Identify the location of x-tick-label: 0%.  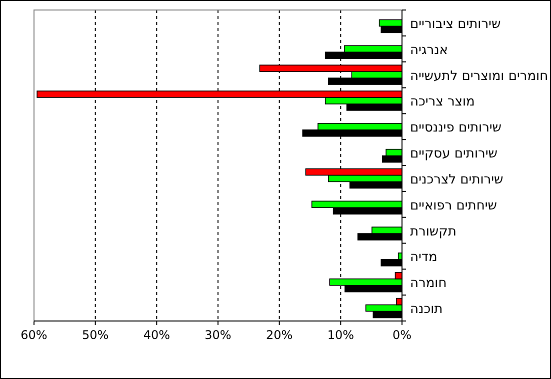
(402, 335).